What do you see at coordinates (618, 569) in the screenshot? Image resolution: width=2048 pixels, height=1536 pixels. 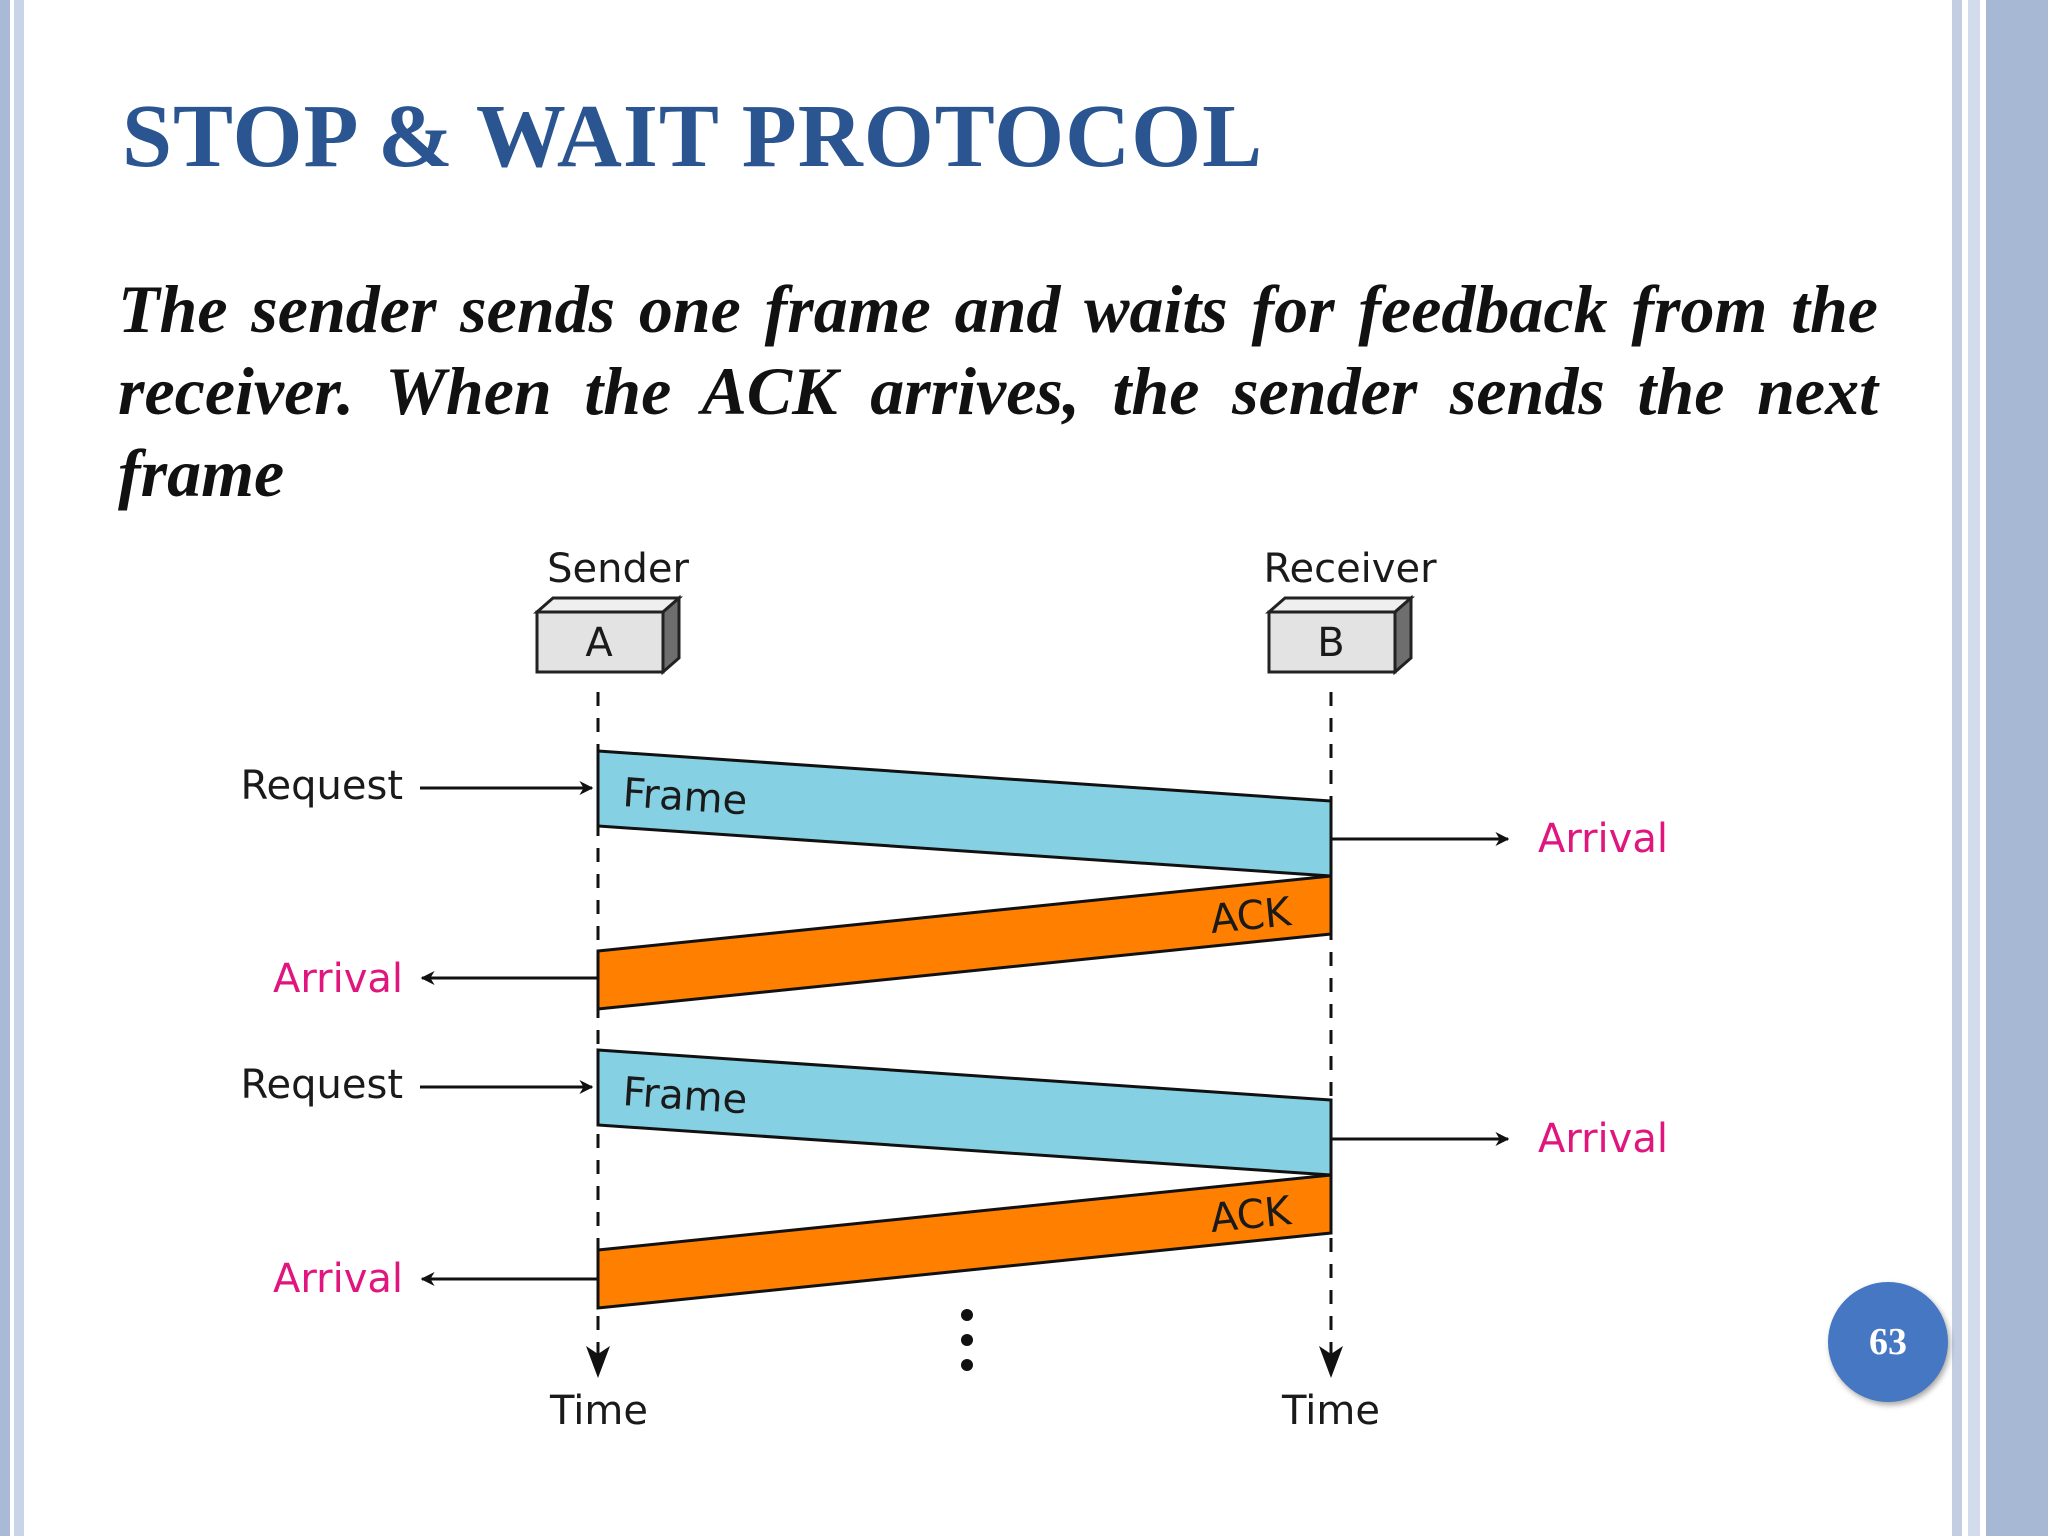 I see `sender-label: Sender` at bounding box center [618, 569].